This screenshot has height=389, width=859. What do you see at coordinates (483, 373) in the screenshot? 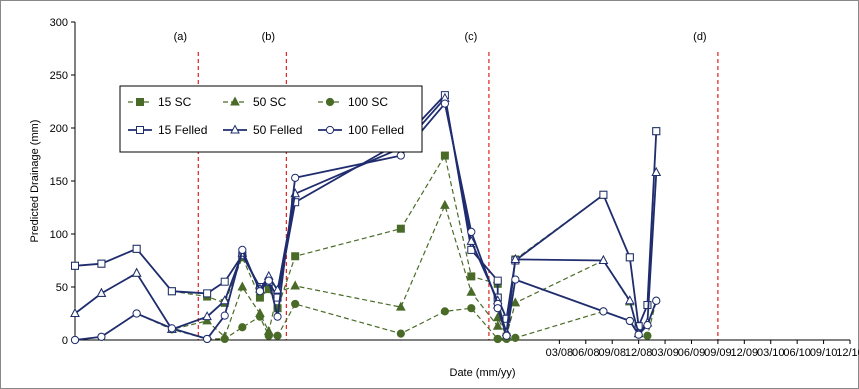
I see `x-axis-title: Date (mm/yy)` at bounding box center [483, 373].